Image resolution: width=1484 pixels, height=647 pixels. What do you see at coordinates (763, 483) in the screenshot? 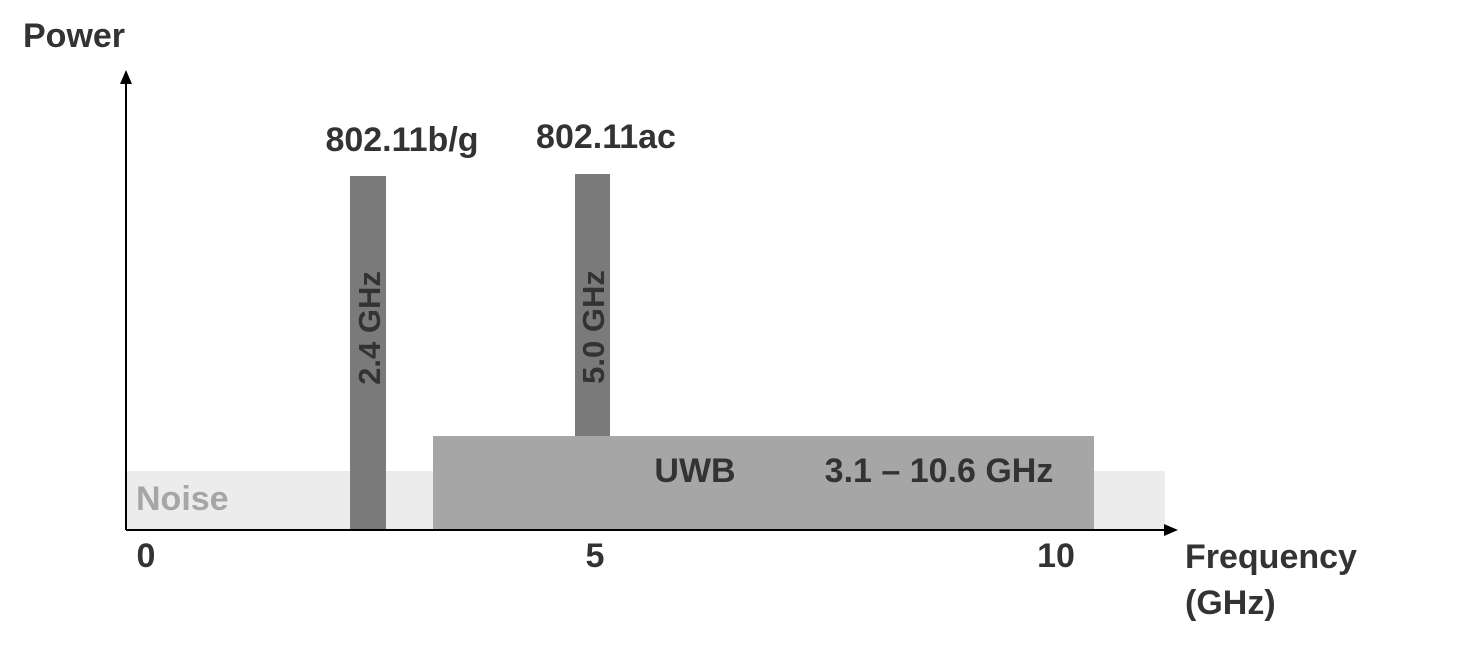
I see `uwb-band` at bounding box center [763, 483].